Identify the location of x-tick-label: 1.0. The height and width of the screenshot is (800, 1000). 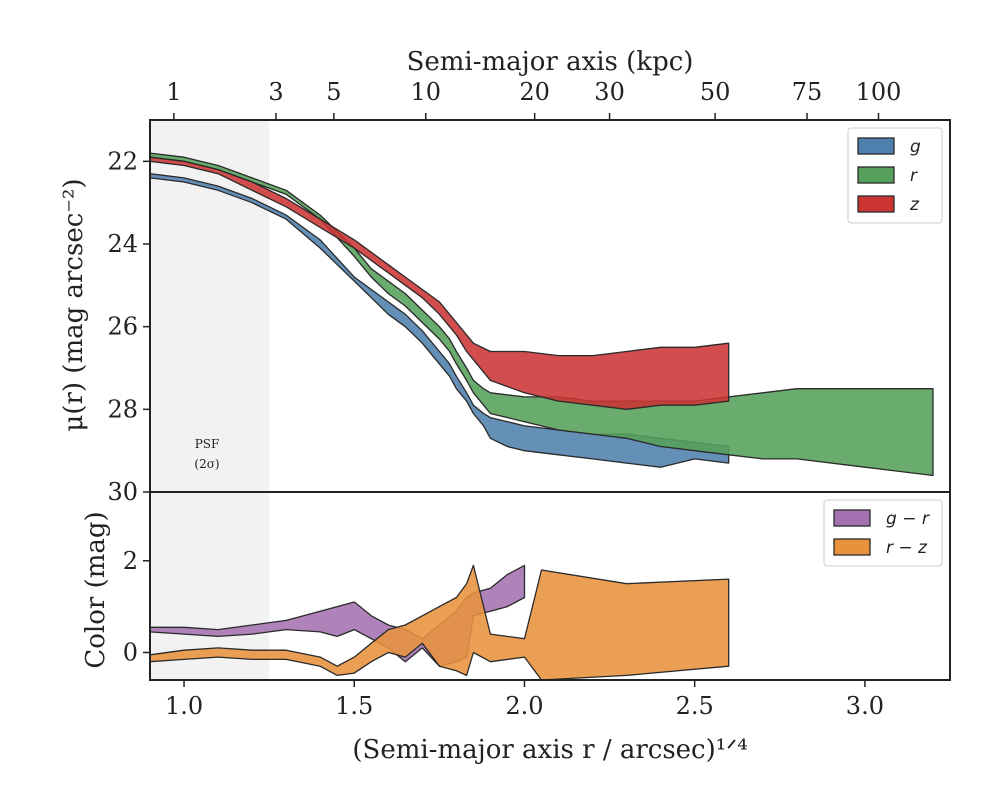
(184, 706).